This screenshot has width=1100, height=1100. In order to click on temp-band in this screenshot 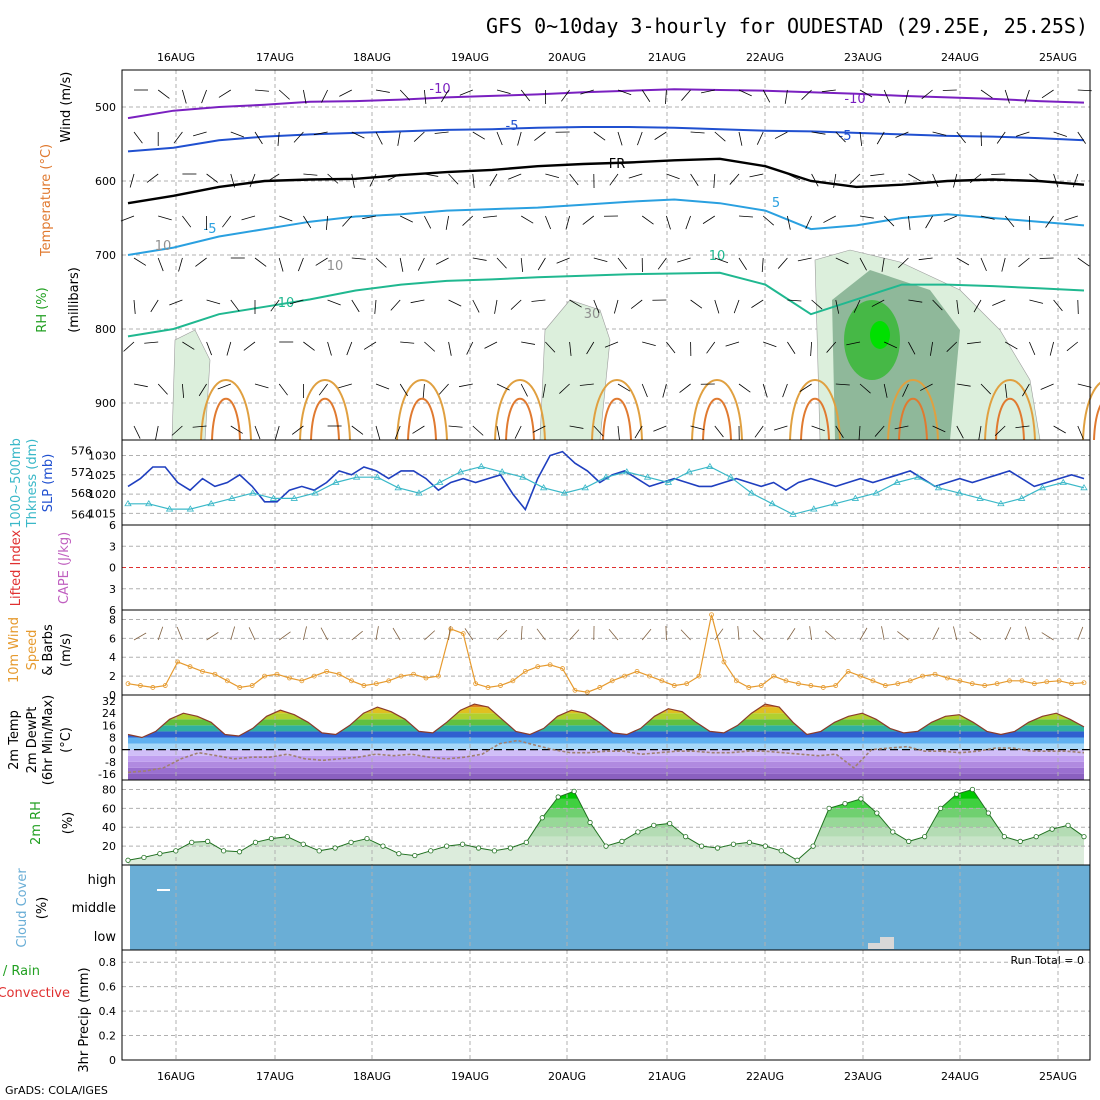, I will do `click(606, 710)`.